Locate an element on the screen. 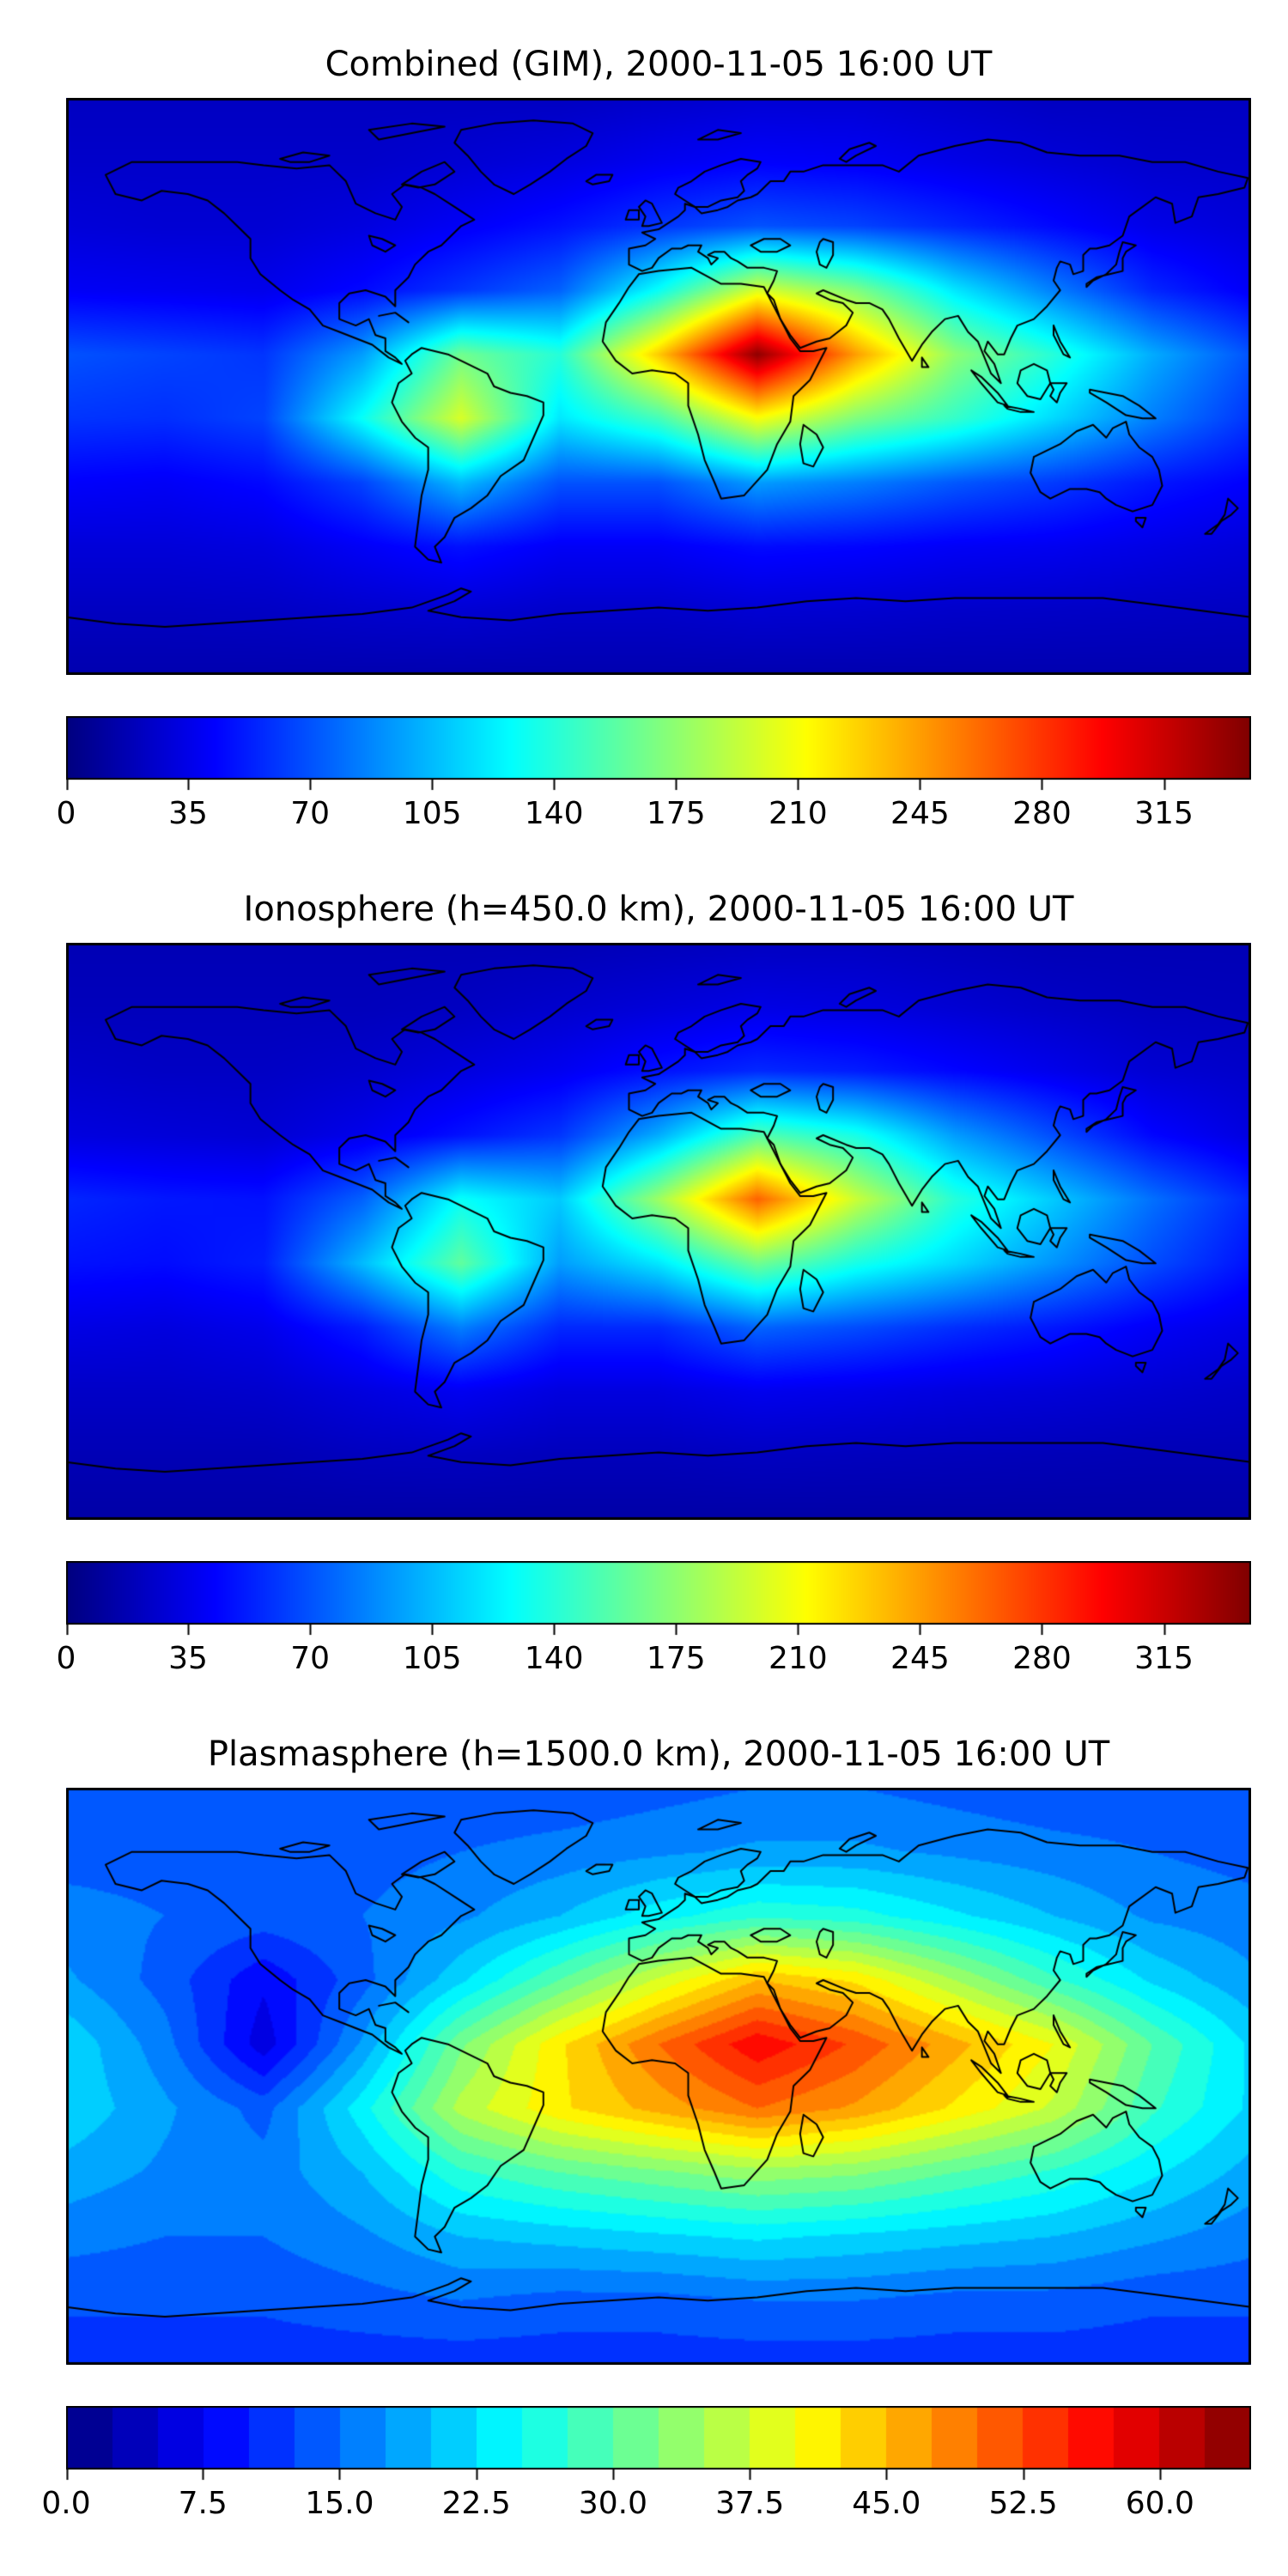 This screenshot has height=2576, width=1288. colorbar-ionosphere is located at coordinates (658, 1599).